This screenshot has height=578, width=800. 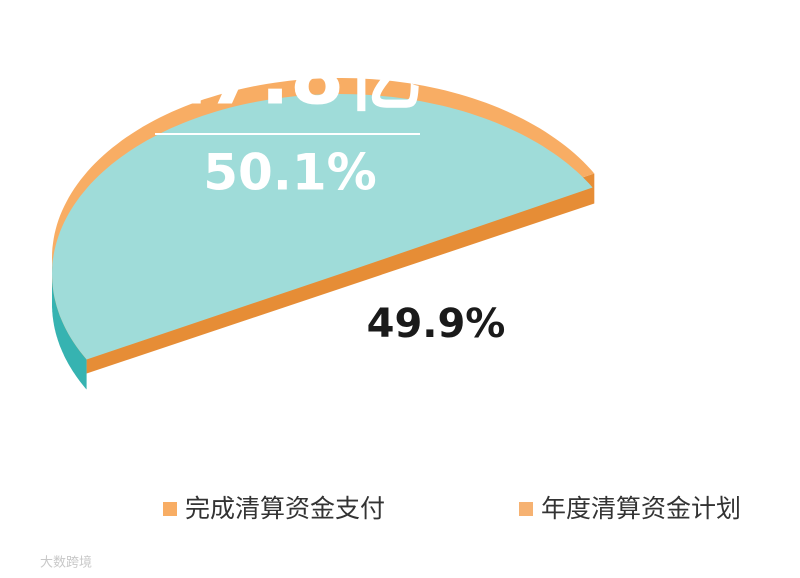 What do you see at coordinates (287, 77) in the screenshot?
I see `annotation: 17.8亿` at bounding box center [287, 77].